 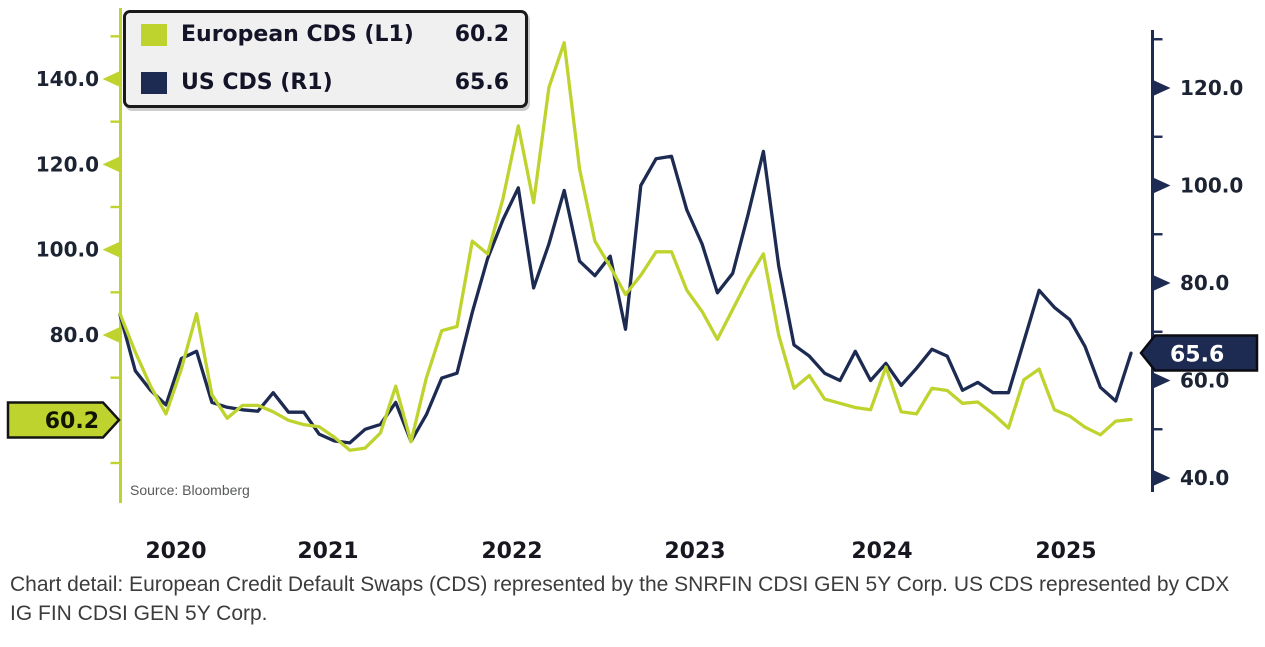 What do you see at coordinates (257, 82) in the screenshot?
I see `legend-label-us-cds: US CDS (R1)` at bounding box center [257, 82].